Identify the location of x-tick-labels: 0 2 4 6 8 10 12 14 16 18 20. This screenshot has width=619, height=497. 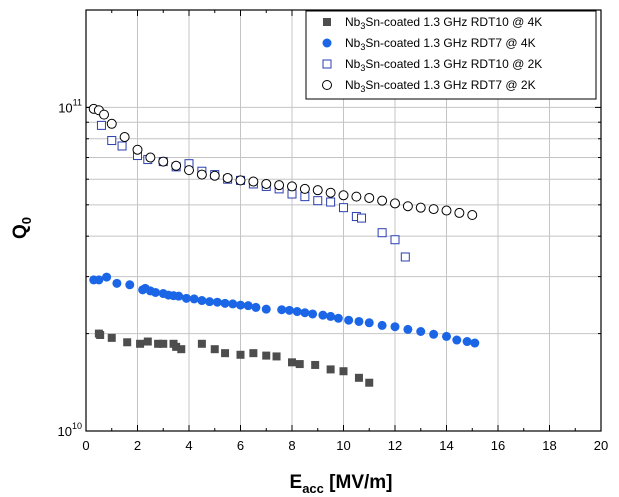
(345, 445).